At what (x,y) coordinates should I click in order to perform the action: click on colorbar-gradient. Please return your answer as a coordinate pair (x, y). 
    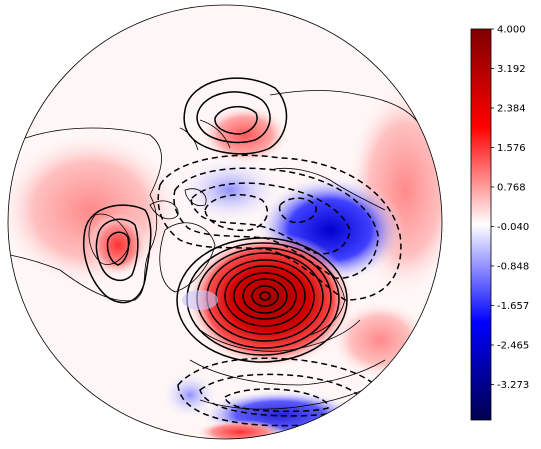
    Looking at the image, I should click on (481, 224).